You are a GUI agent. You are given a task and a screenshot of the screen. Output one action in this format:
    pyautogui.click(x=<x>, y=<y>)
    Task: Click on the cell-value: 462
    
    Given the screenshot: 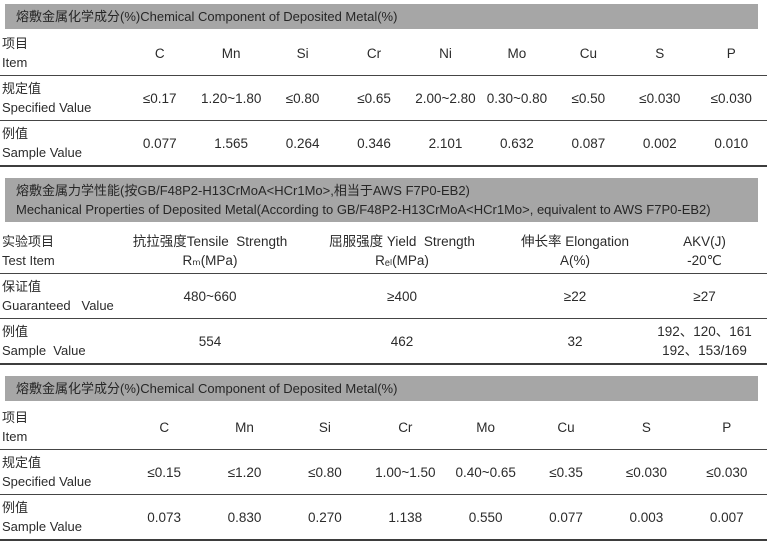 What is the action you would take?
    pyautogui.click(x=402, y=342)
    